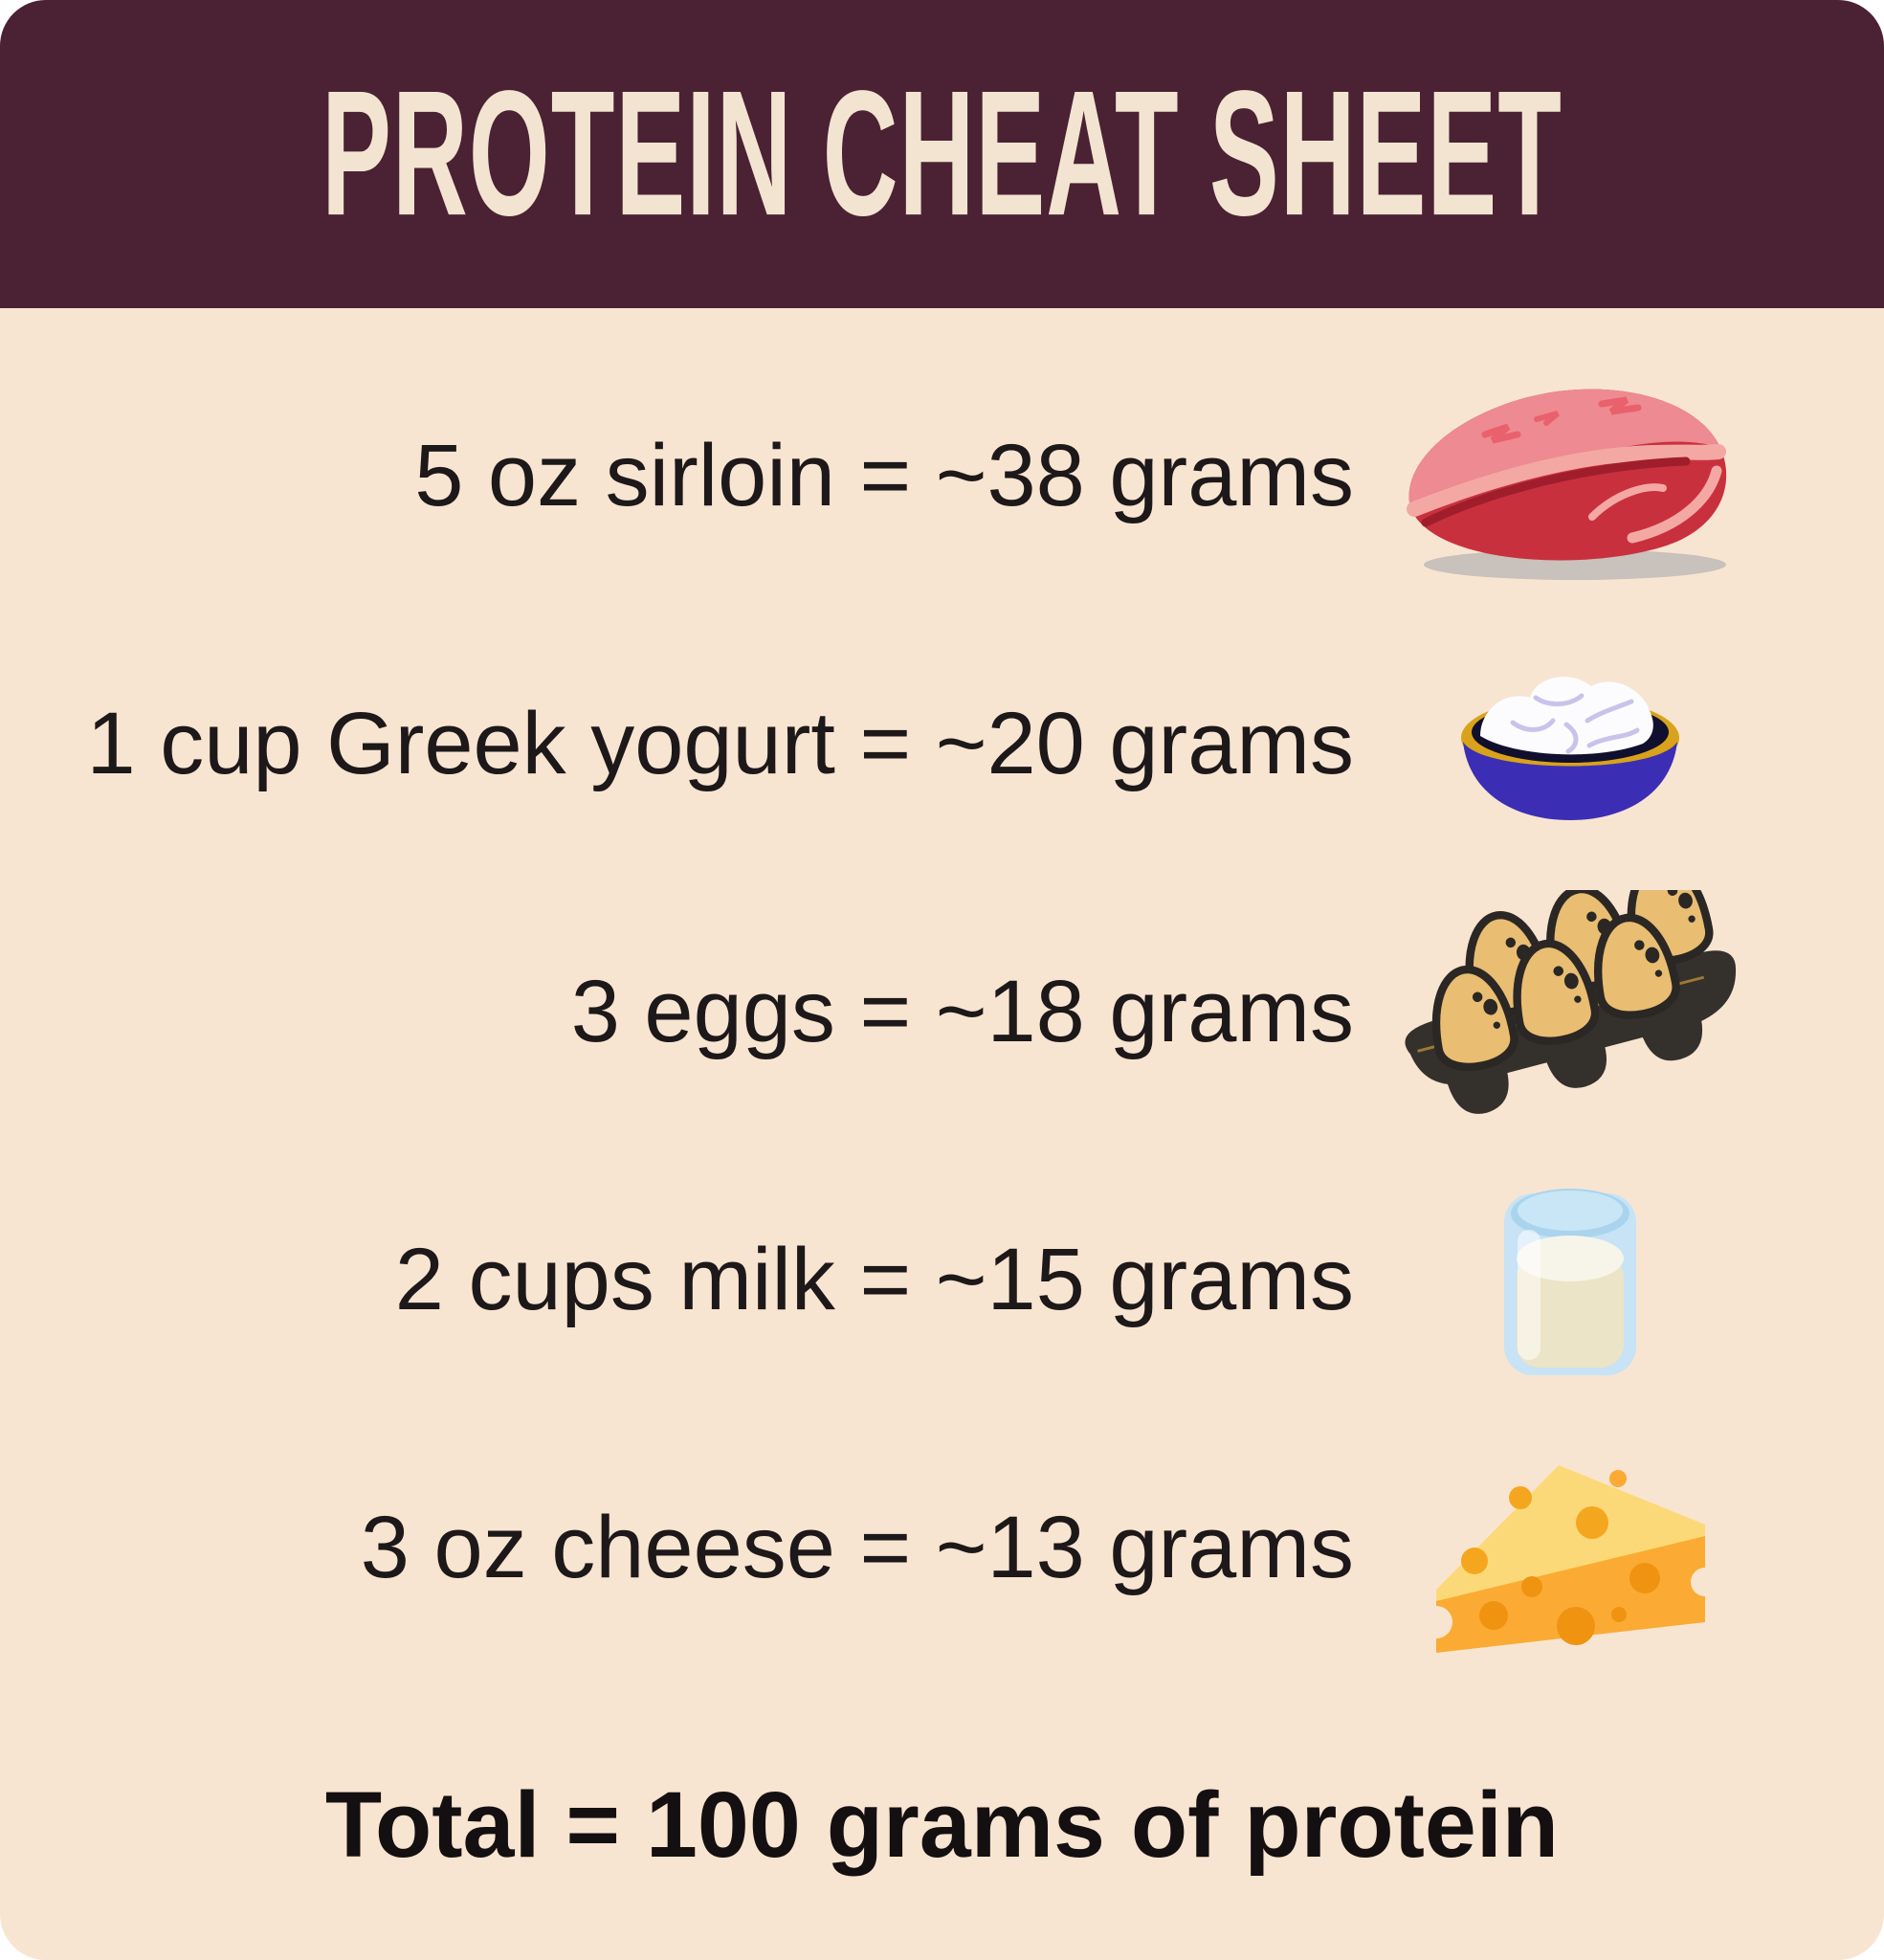 Image resolution: width=1884 pixels, height=1960 pixels. Describe the element at coordinates (884, 475) in the screenshot. I see `sirloin-label: 5 oz sirloin = ~38 grams` at that location.